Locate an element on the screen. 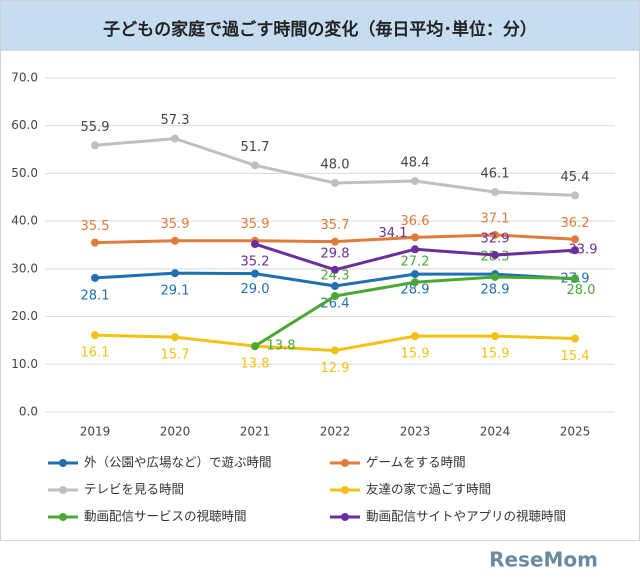 The height and width of the screenshot is (585, 640). data-label: 28.1 is located at coordinates (95, 295).